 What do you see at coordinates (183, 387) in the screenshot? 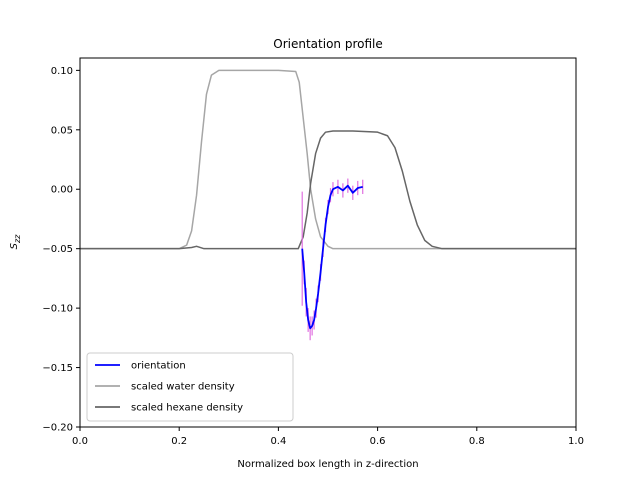
I see `legend-label-scaled-water-density: scaled water density` at bounding box center [183, 387].